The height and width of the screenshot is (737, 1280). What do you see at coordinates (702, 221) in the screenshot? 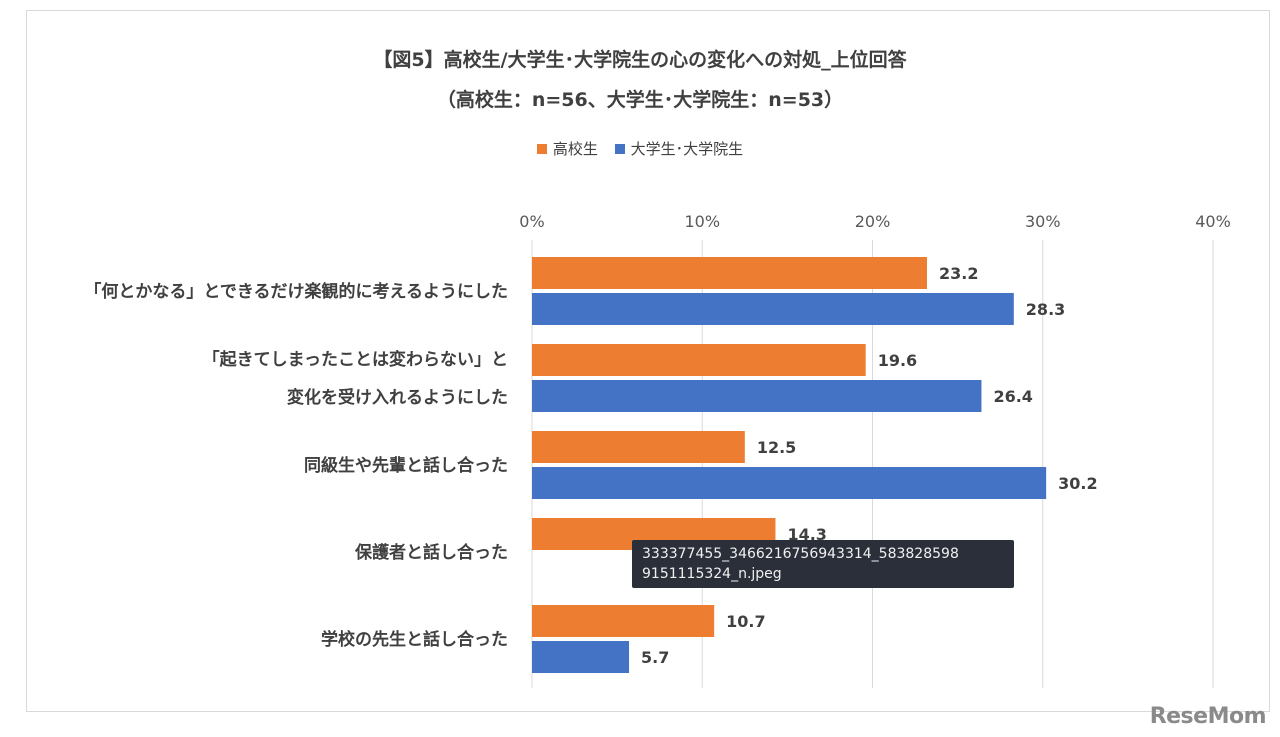
I see `x-tick-label: 10%` at bounding box center [702, 221].